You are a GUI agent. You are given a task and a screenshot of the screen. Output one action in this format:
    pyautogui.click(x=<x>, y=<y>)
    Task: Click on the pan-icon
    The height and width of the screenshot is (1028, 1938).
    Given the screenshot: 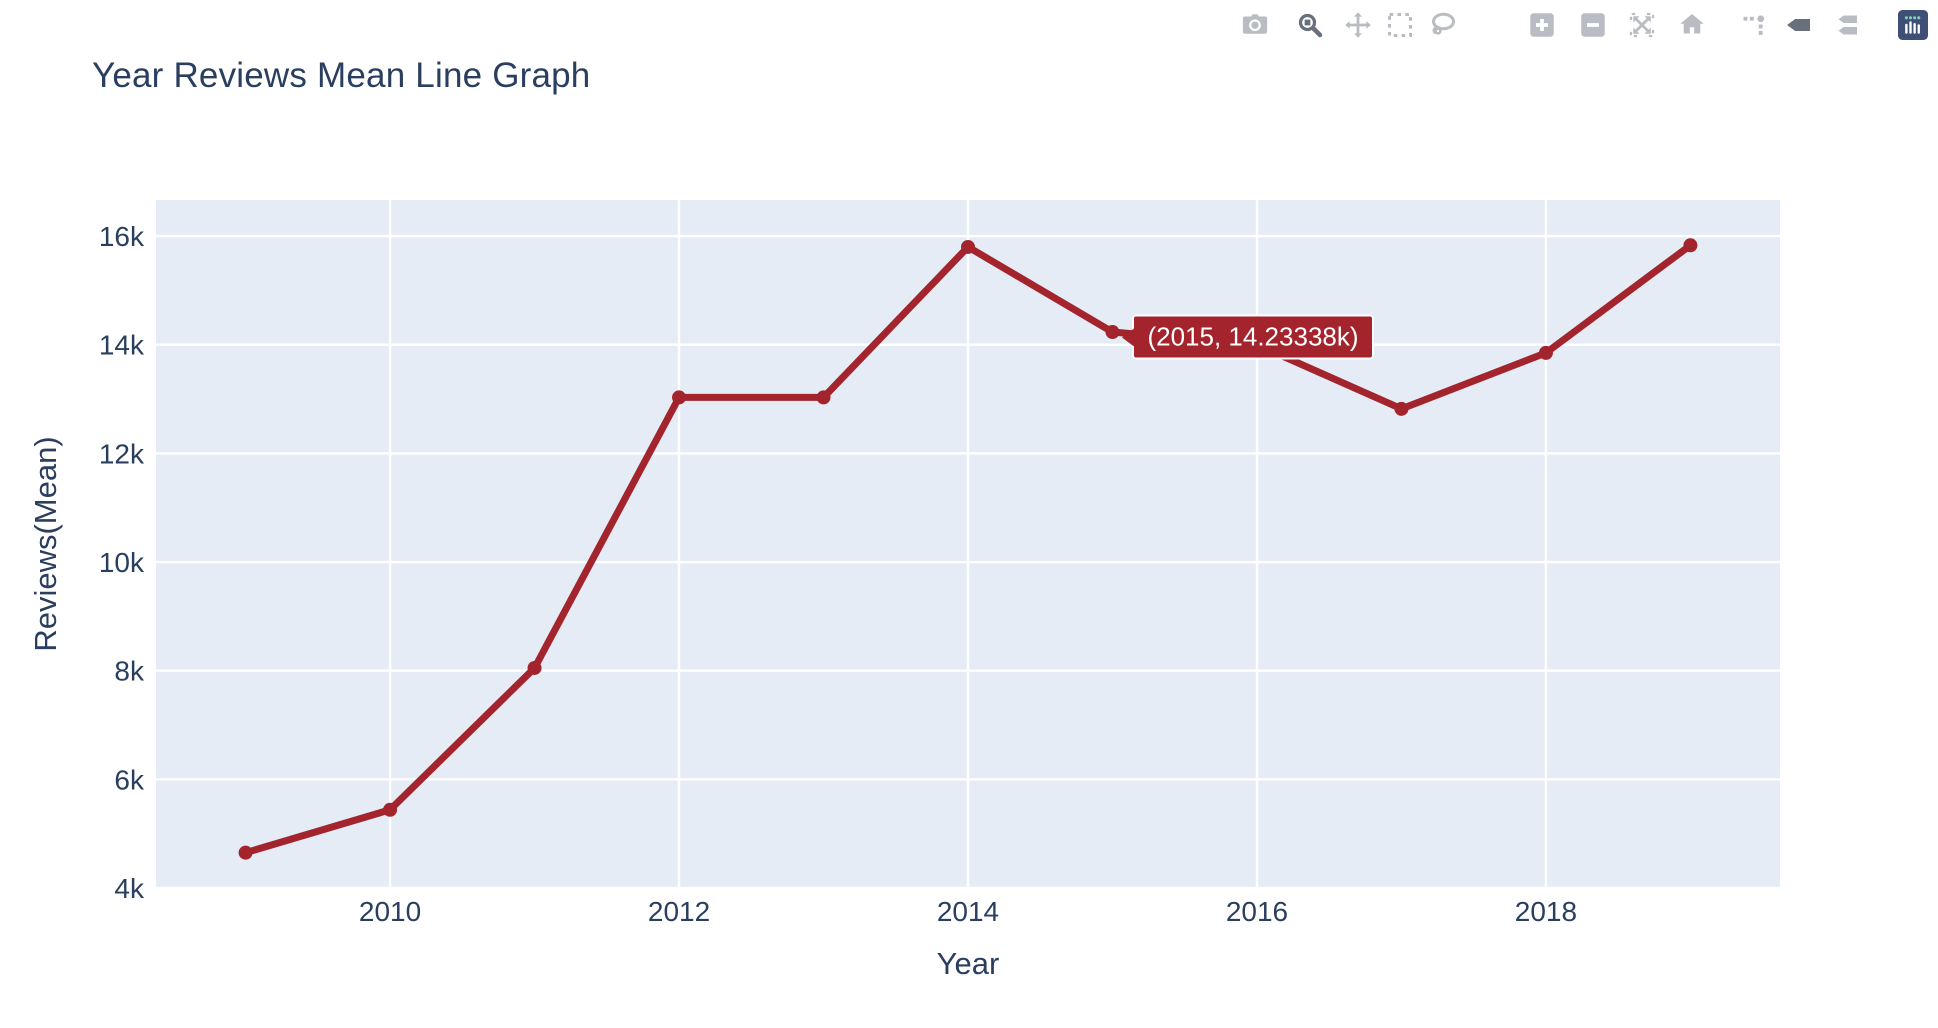 What is the action you would take?
    pyautogui.click(x=1358, y=25)
    